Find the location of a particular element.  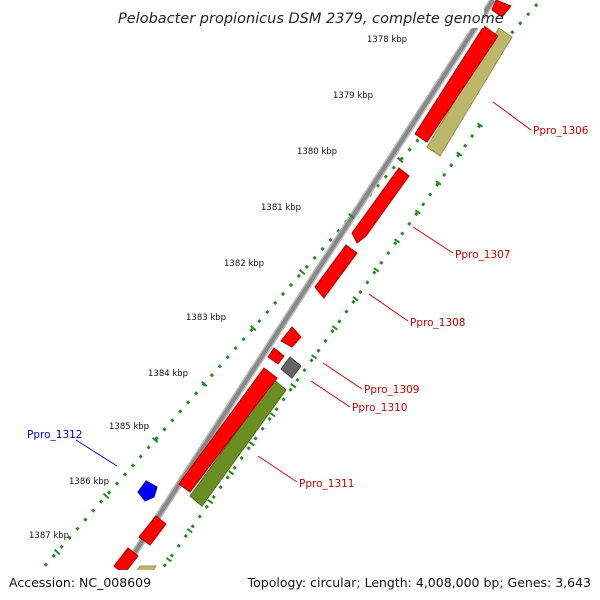

title-background is located at coordinates (298, 17).